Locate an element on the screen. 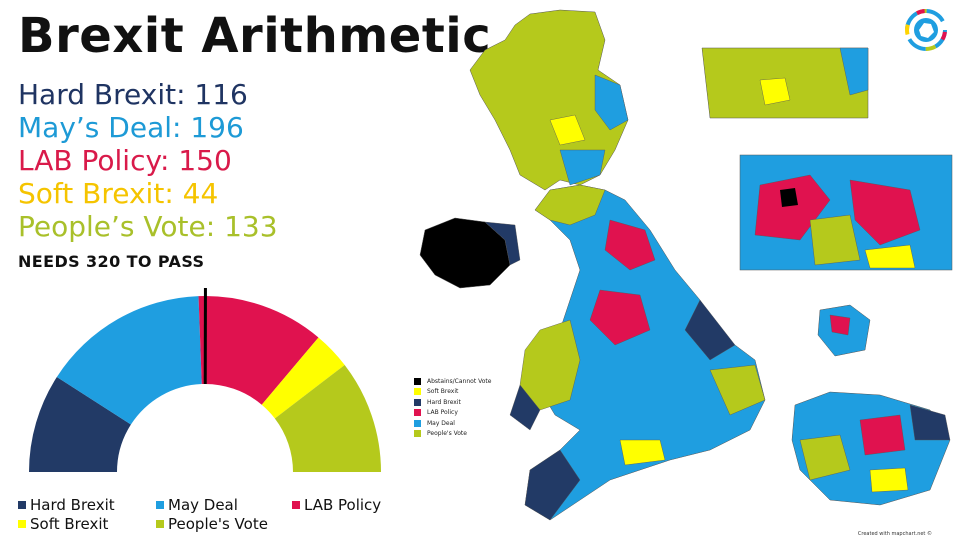  inset-london-yellow is located at coordinates (889, 480).